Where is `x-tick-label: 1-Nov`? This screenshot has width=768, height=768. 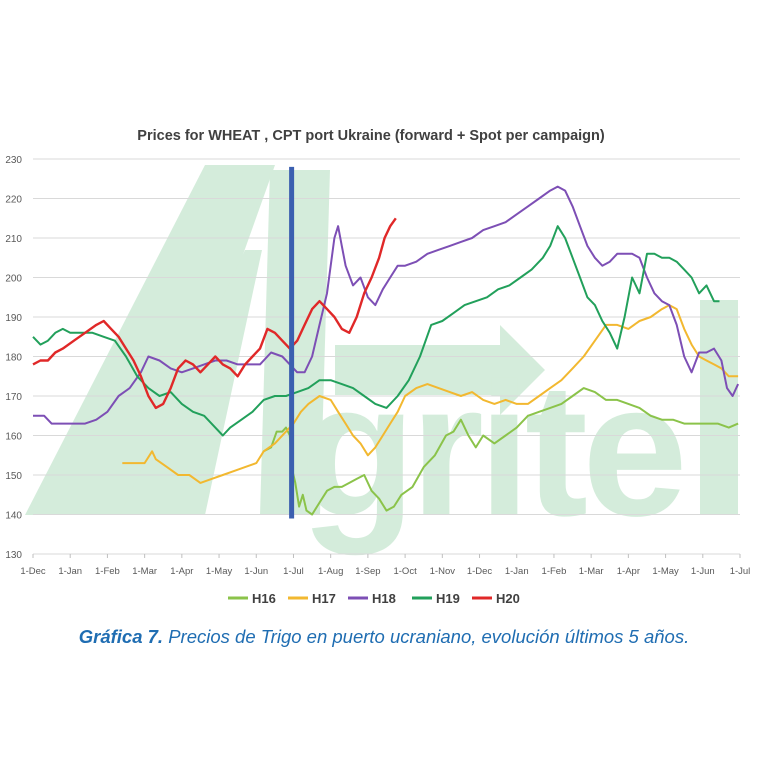
x-tick-label: 1-Nov is located at coordinates (443, 571).